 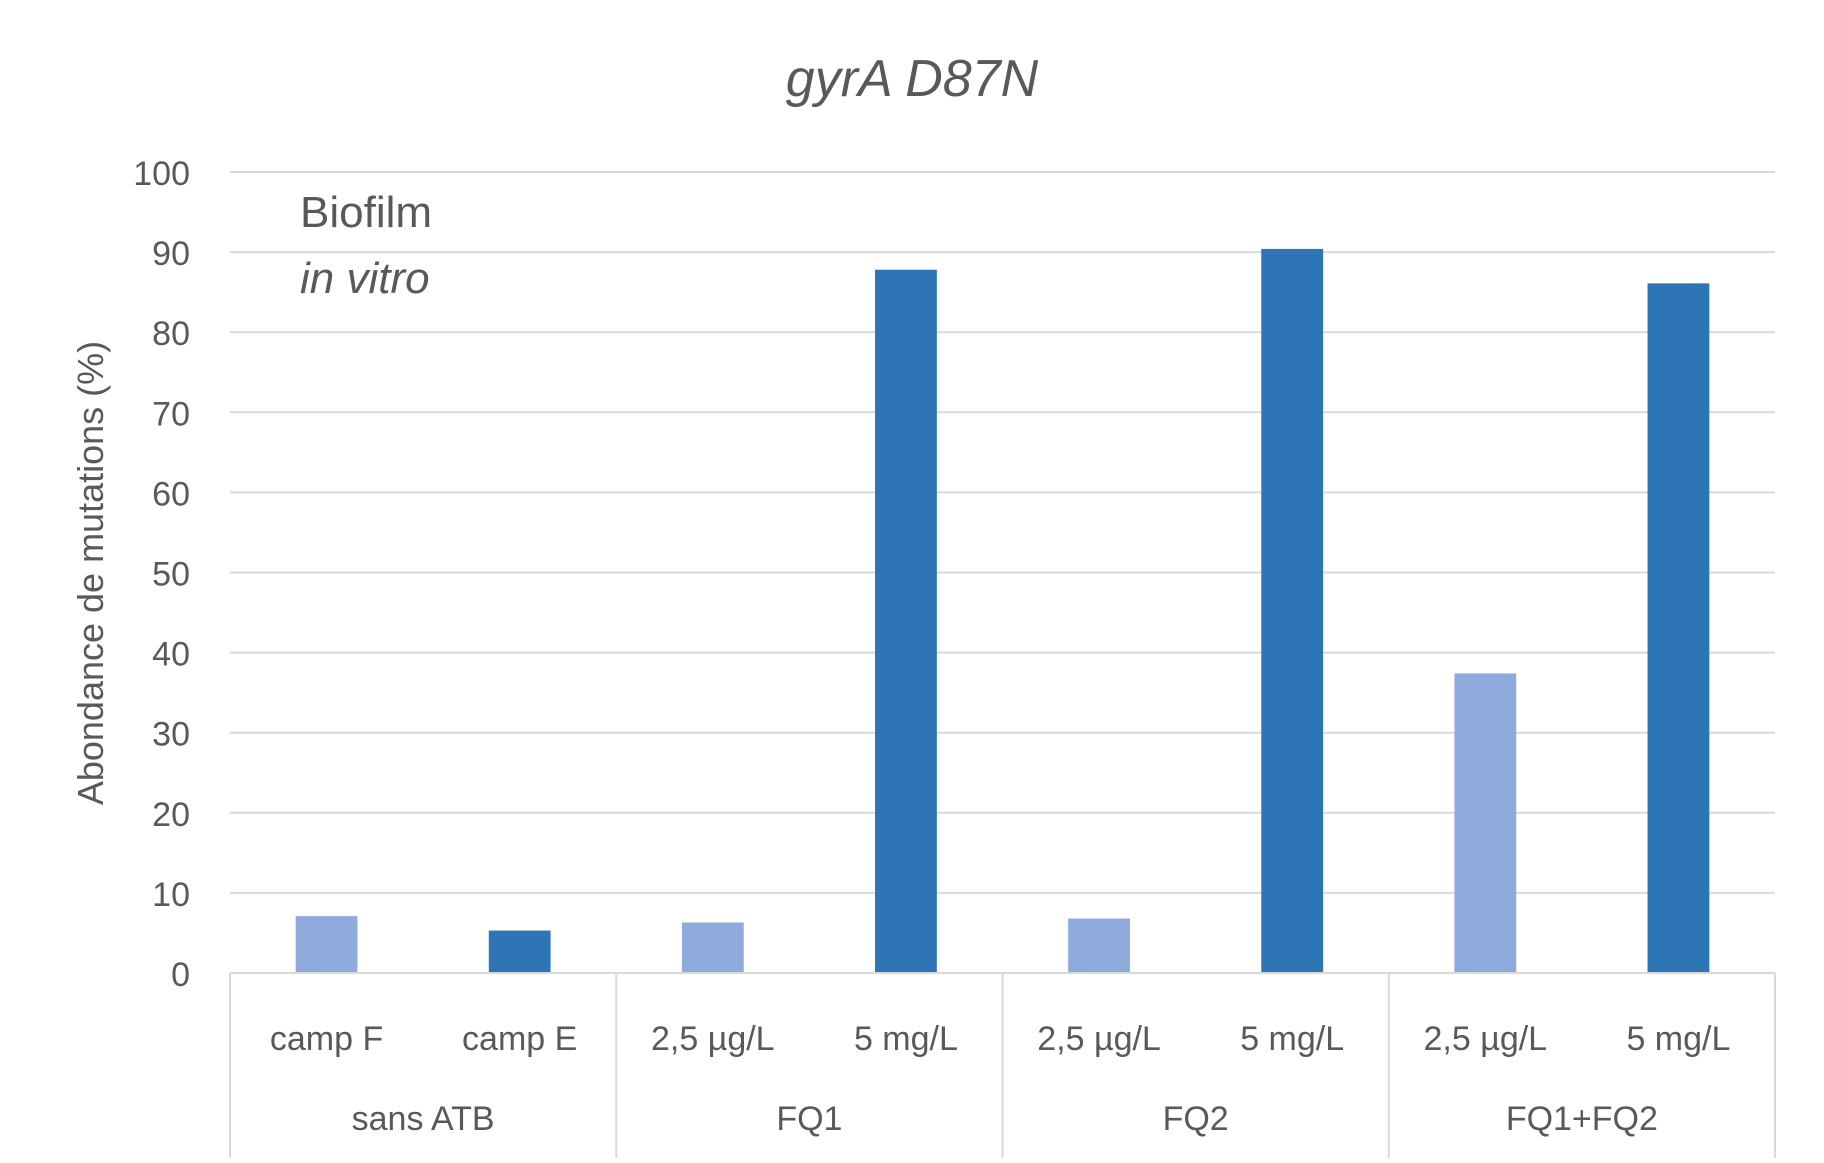 What do you see at coordinates (171, 334) in the screenshot?
I see `y-tick-label: 80` at bounding box center [171, 334].